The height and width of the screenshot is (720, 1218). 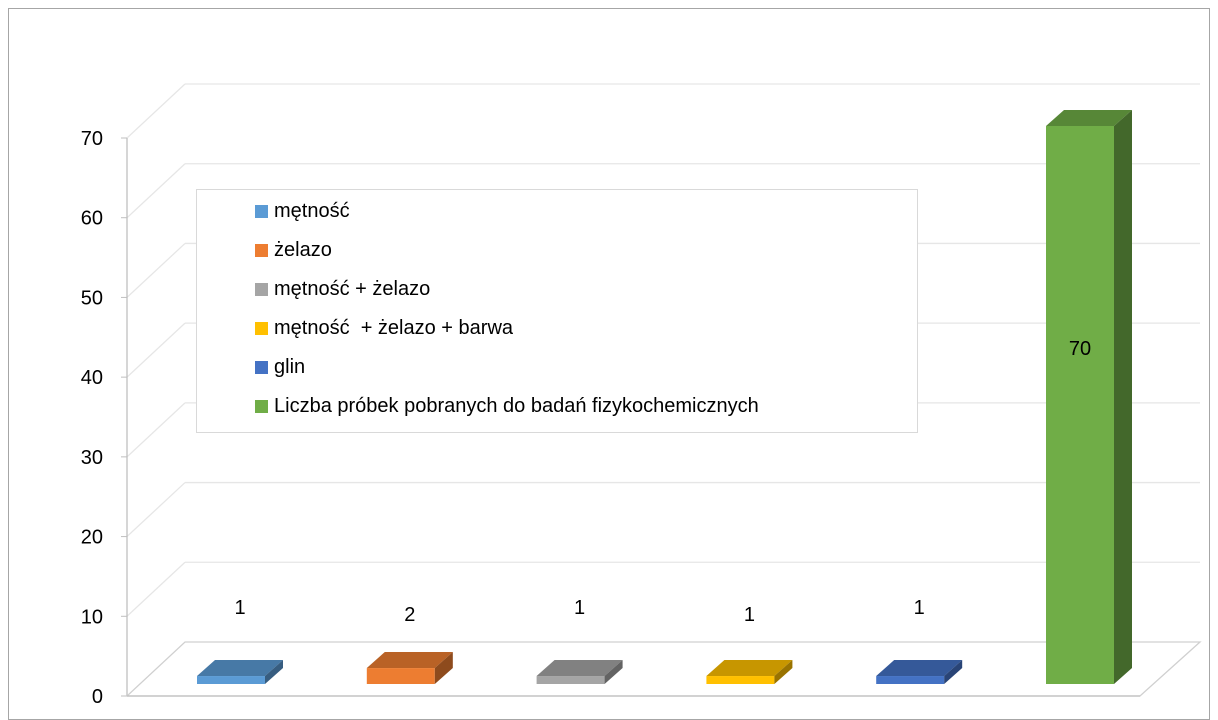 What do you see at coordinates (664, 669) in the screenshot?
I see `floor` at bounding box center [664, 669].